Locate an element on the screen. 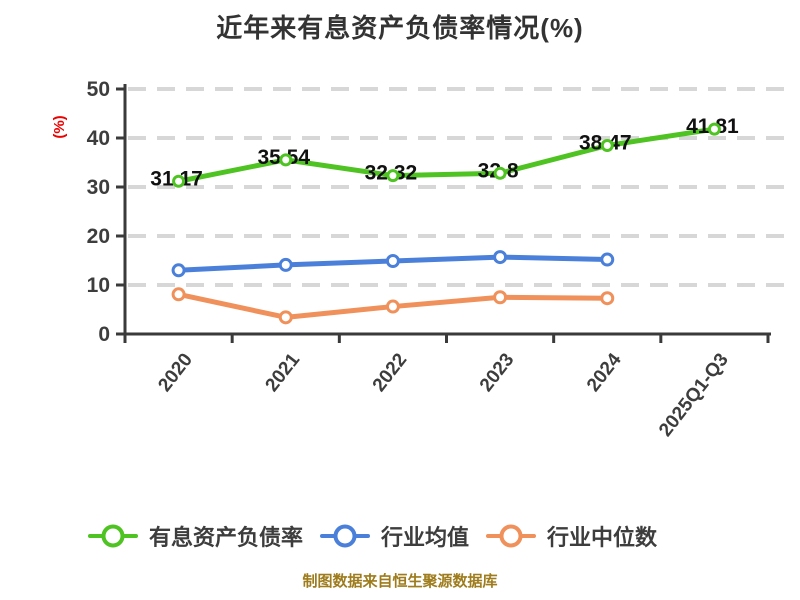 The height and width of the screenshot is (600, 800). x-category-label: 2023 is located at coordinates (497, 373).